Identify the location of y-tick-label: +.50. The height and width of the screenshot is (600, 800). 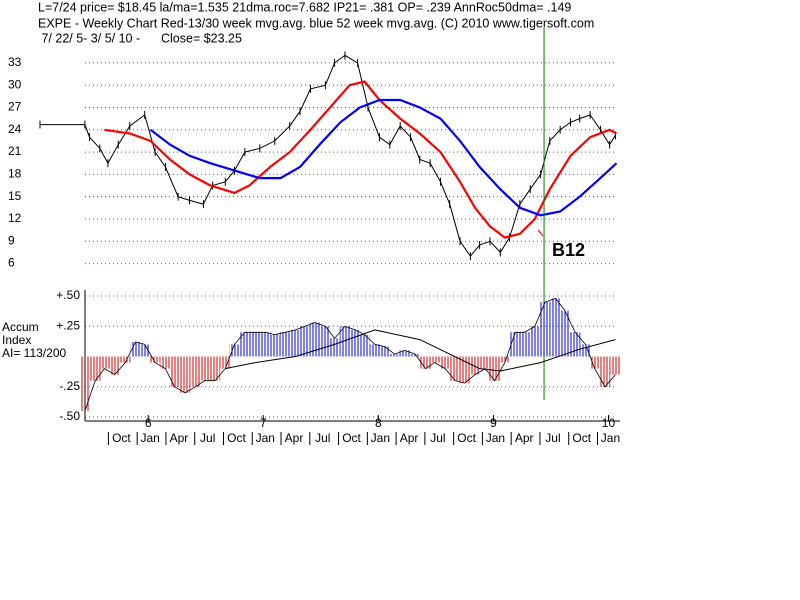
(68, 295).